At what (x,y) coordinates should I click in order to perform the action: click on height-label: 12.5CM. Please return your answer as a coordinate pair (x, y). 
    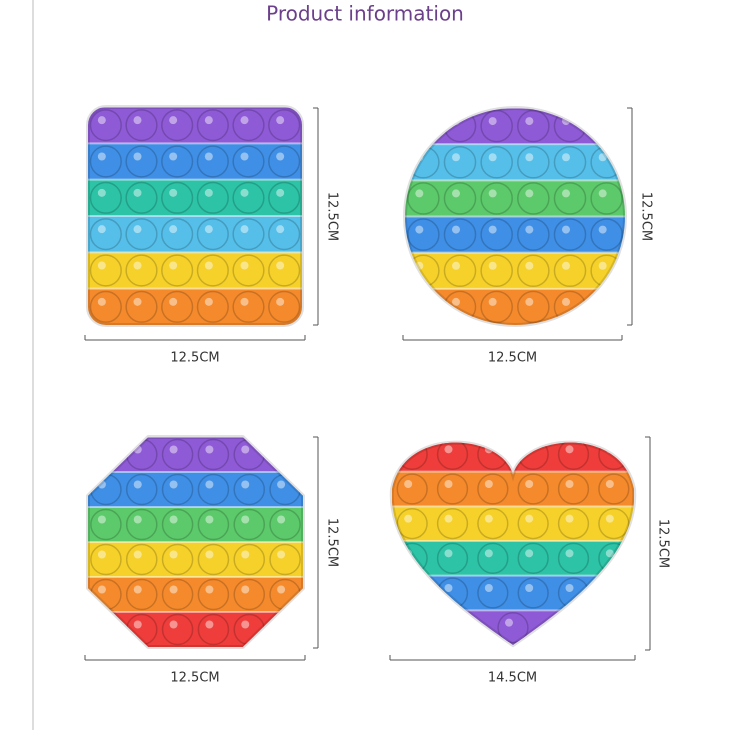
    Looking at the image, I should click on (332, 542).